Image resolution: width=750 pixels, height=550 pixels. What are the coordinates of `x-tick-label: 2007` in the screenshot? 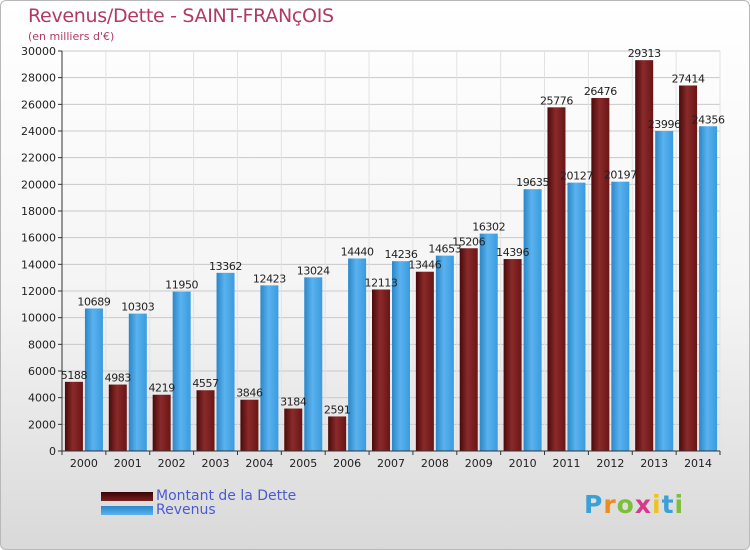 It's located at (391, 463).